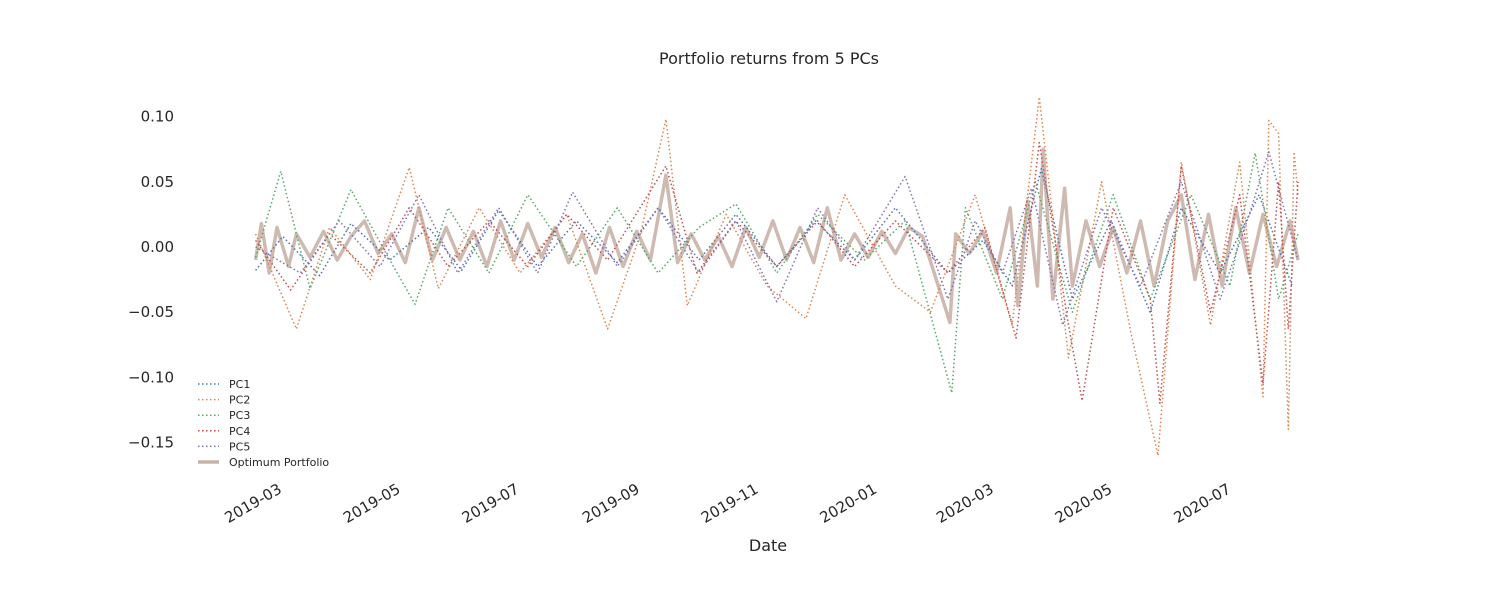 This screenshot has height=600, width=1500. Describe the element at coordinates (768, 545) in the screenshot. I see `x-axis-label: Date` at that location.